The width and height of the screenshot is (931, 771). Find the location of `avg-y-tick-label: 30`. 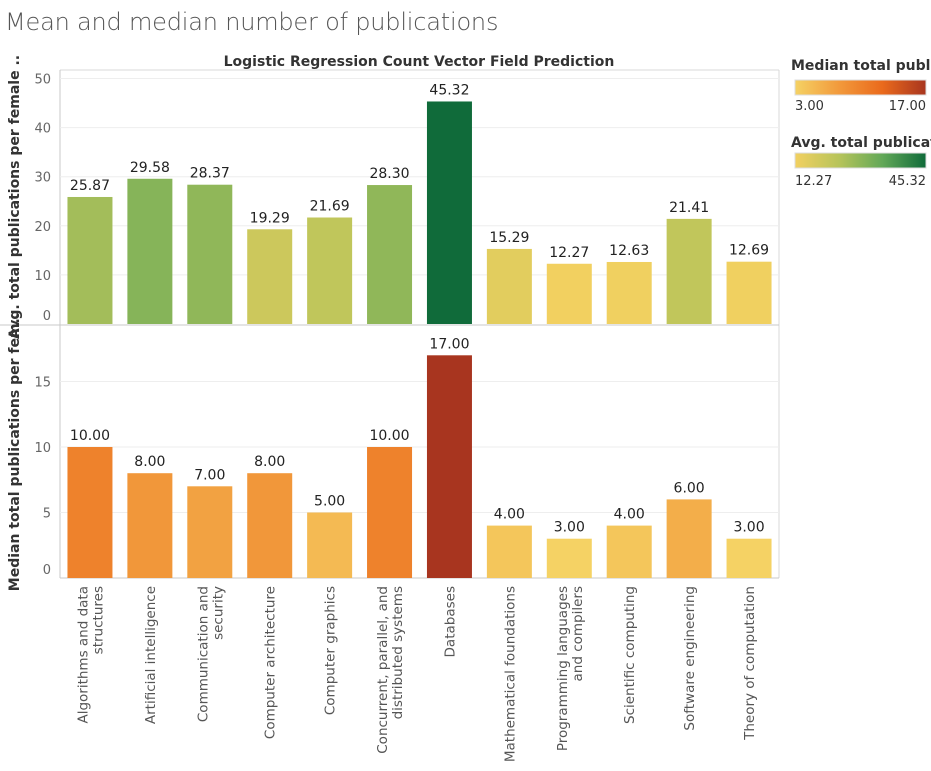

avg-y-tick-label: 30 is located at coordinates (42, 178).